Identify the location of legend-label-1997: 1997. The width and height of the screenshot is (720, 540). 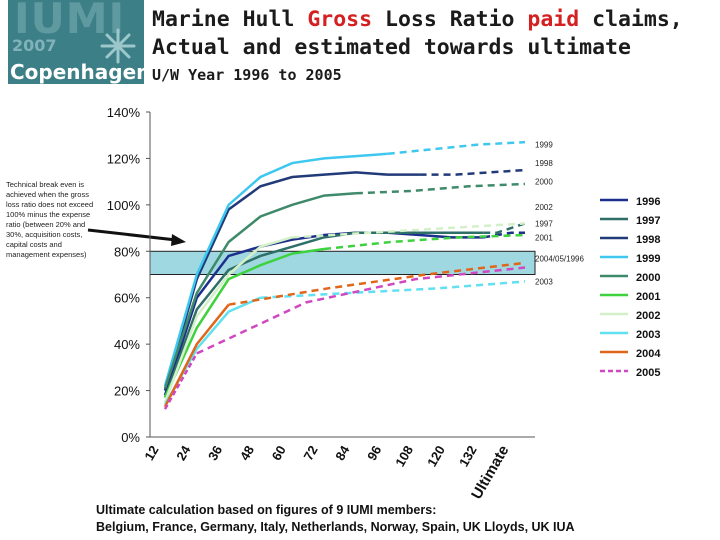
(648, 221).